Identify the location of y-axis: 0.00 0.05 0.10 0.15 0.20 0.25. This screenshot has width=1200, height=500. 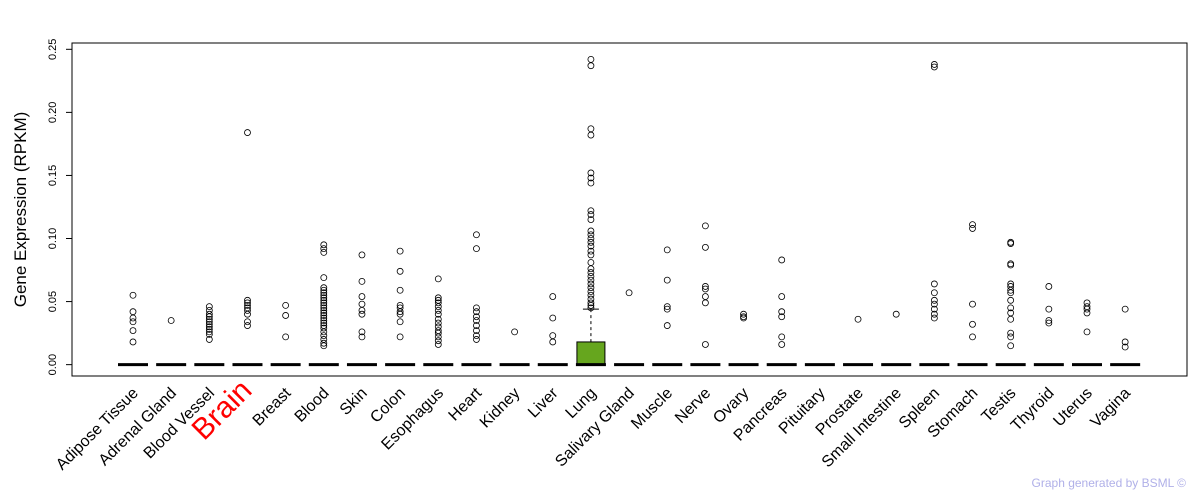
(59, 207).